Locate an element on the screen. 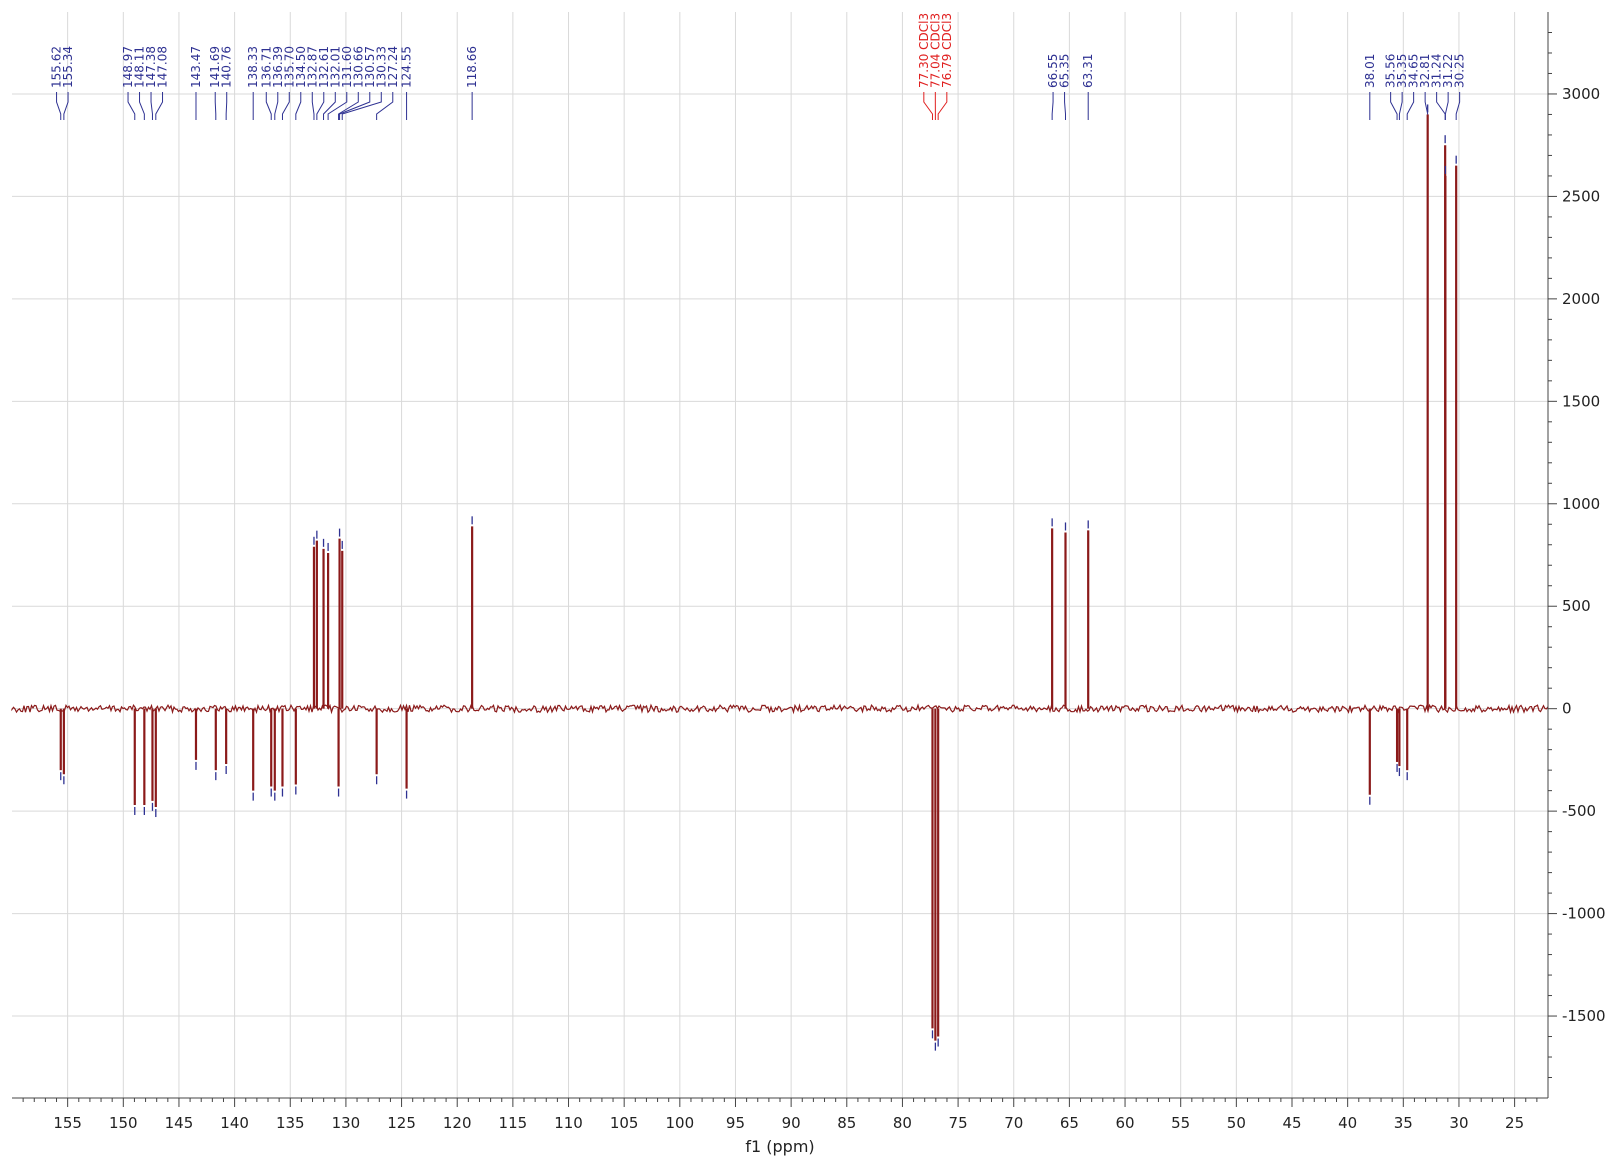  peak-label: 77.04 CDCl3 is located at coordinates (935, 50).